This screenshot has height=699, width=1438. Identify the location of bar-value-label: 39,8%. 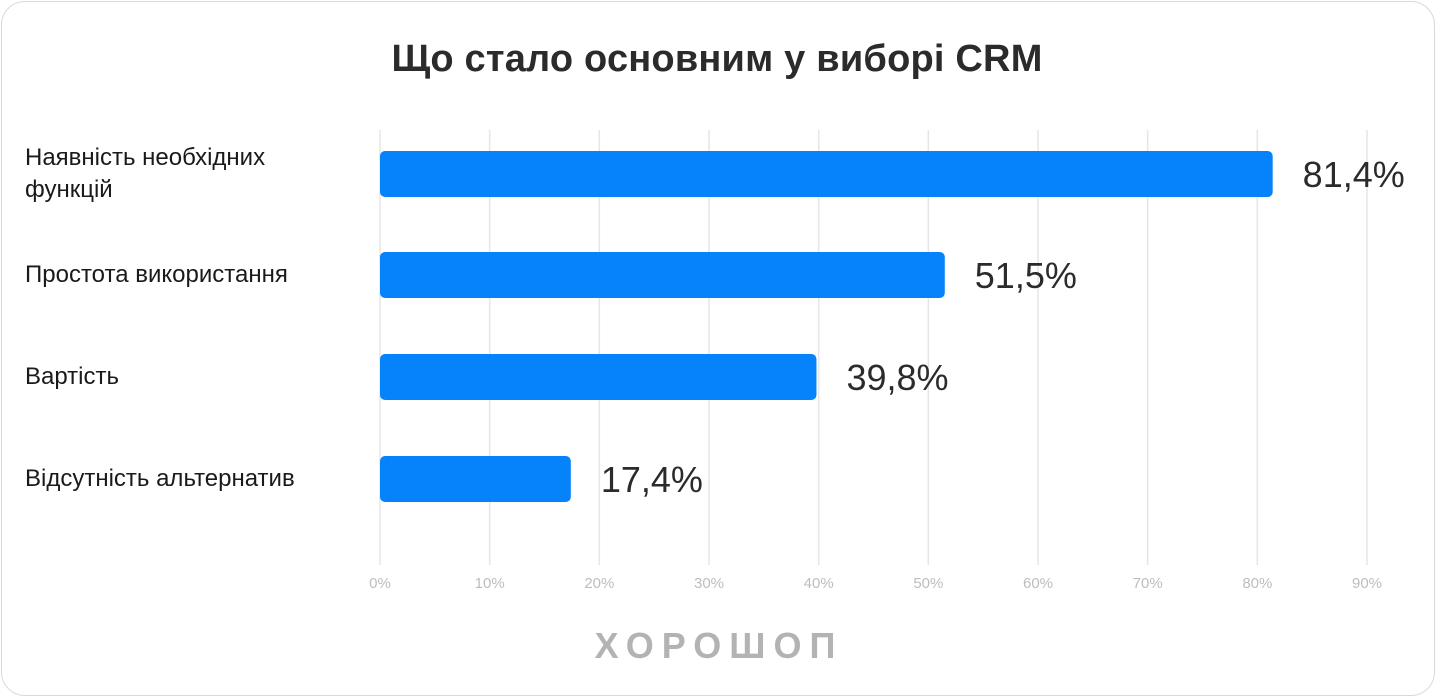
(897, 377).